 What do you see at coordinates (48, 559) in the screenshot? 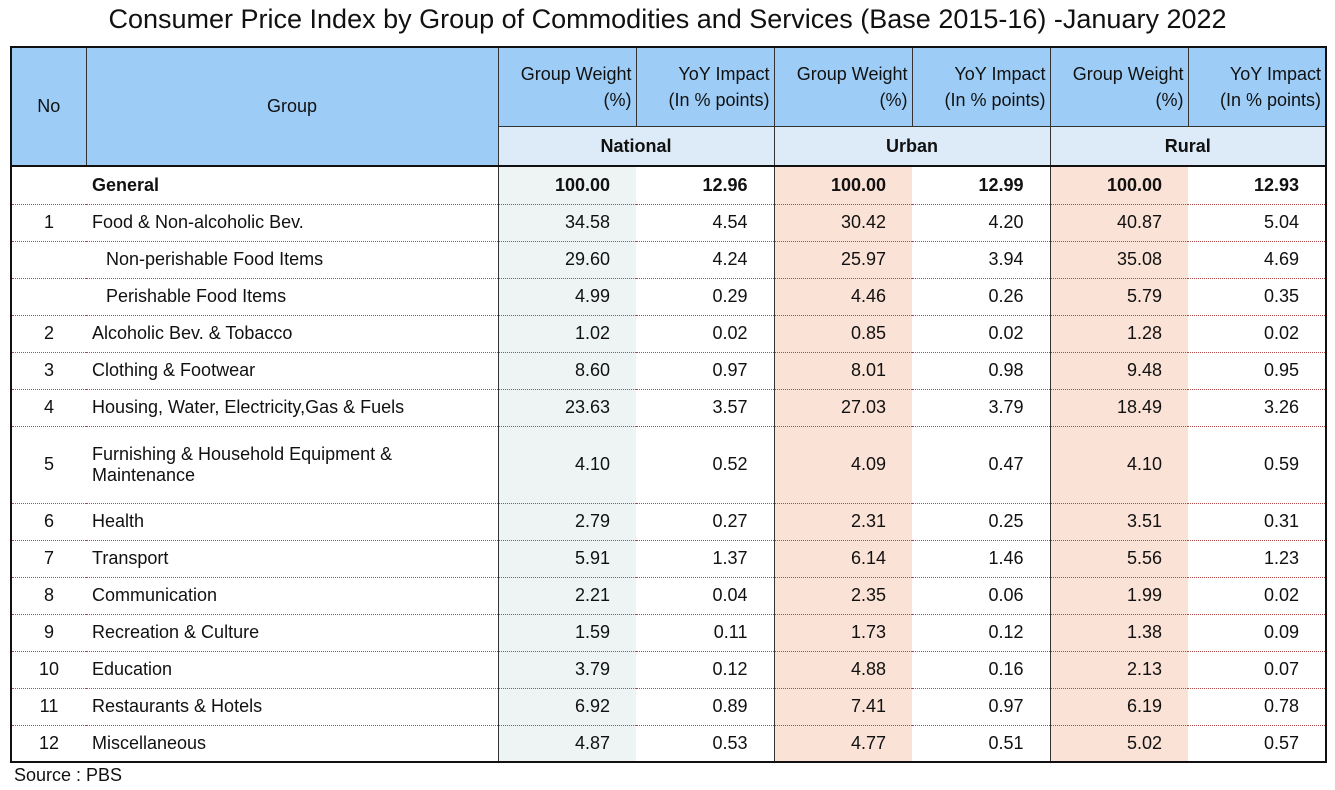
I see `row-no: 7` at bounding box center [48, 559].